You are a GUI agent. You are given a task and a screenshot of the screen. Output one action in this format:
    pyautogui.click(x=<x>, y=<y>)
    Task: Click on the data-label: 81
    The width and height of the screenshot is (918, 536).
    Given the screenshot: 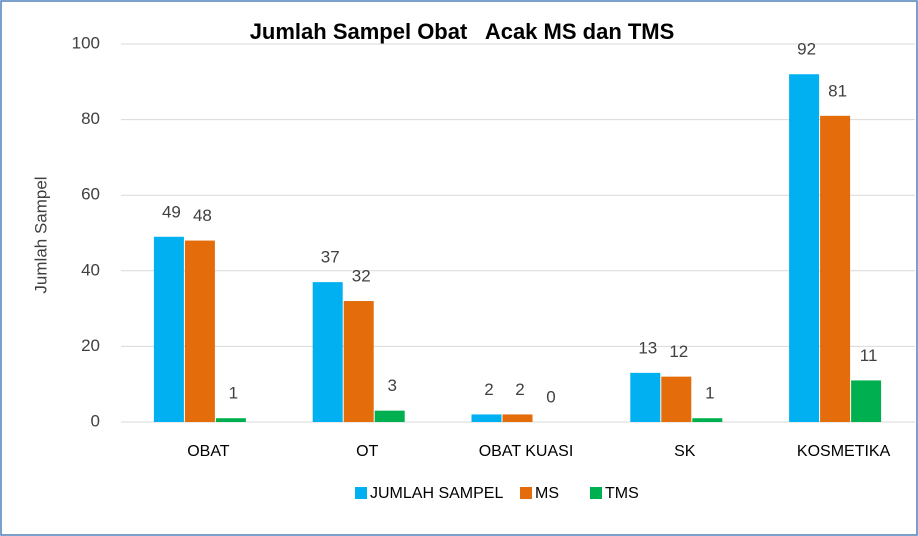 What is the action you would take?
    pyautogui.click(x=837, y=90)
    